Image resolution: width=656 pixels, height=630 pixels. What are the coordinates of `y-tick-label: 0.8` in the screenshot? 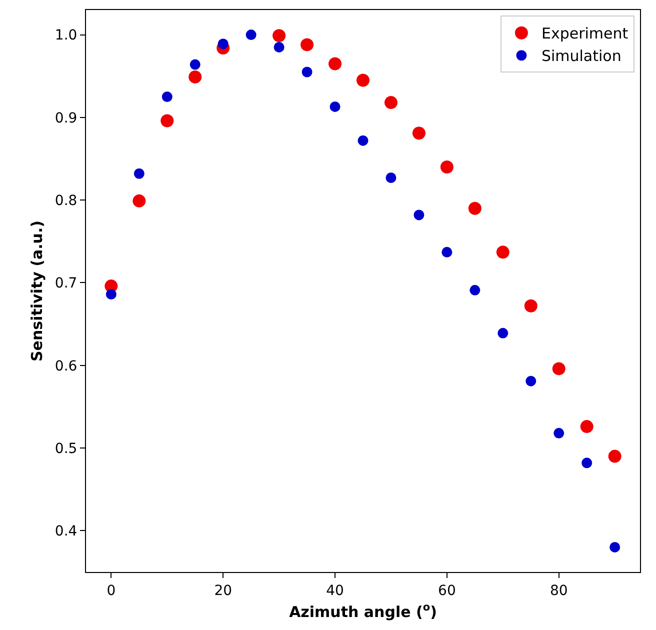 It's located at (66, 200).